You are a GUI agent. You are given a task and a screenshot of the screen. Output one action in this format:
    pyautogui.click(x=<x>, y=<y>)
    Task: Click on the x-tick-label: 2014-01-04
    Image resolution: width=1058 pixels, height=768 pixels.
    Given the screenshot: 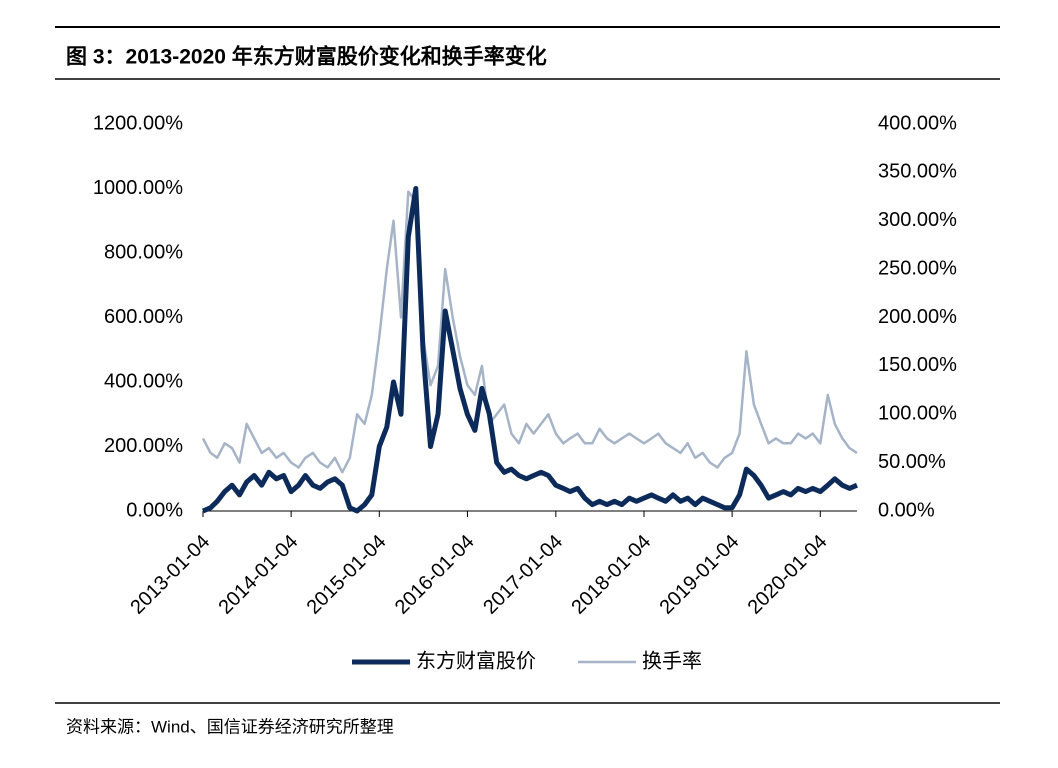 What is the action you would take?
    pyautogui.click(x=259, y=575)
    